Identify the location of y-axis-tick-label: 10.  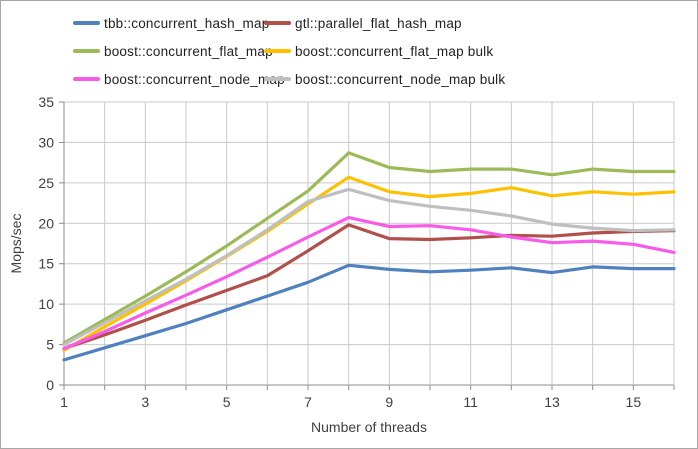
(46, 304).